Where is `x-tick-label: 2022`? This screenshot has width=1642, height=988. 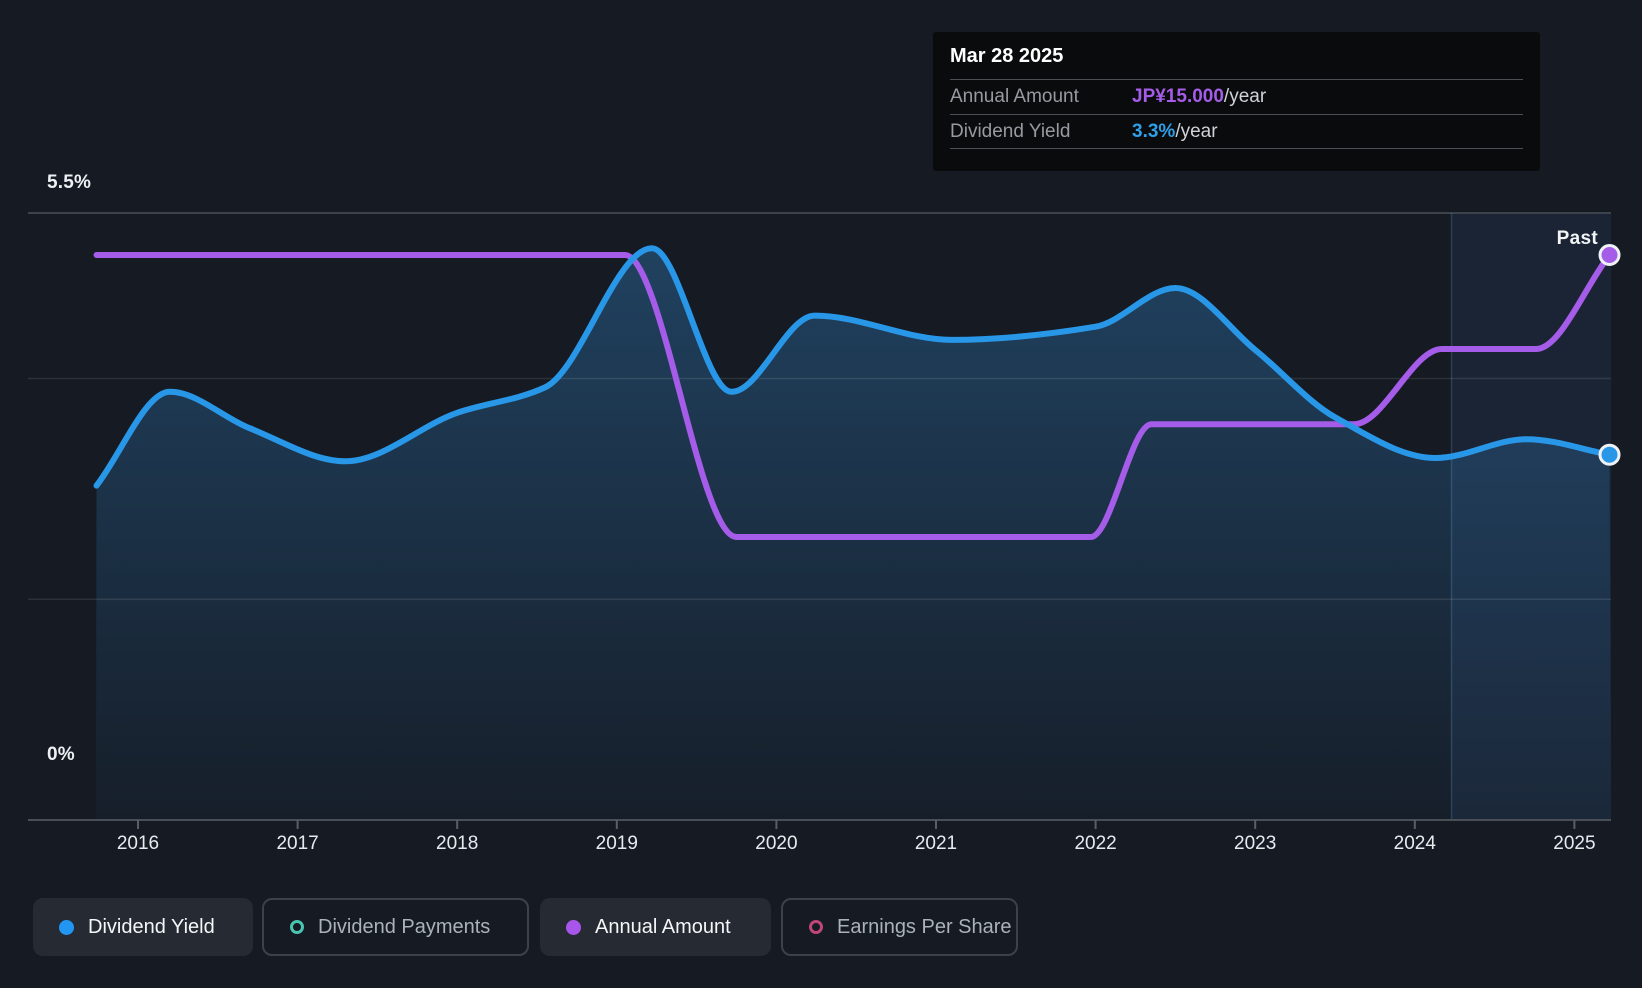
x-tick-label: 2022 is located at coordinates (1095, 843).